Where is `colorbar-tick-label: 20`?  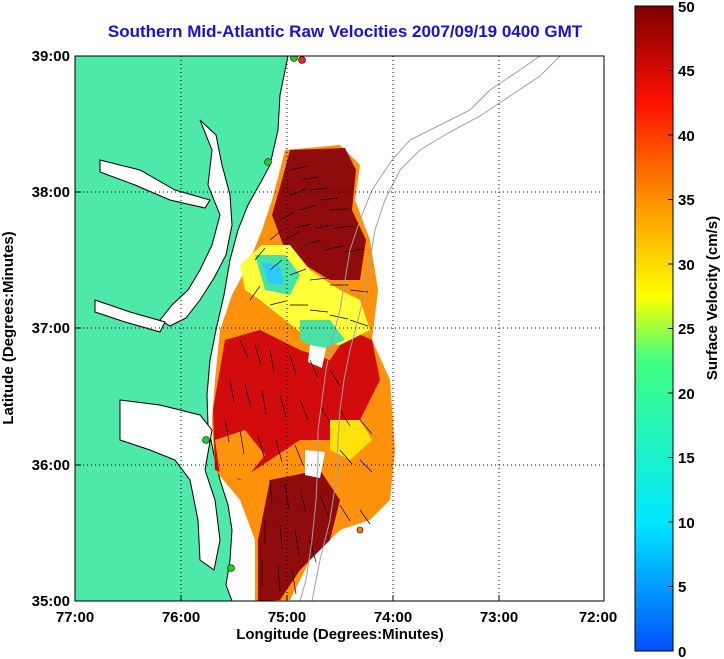 colorbar-tick-label: 20 is located at coordinates (686, 394).